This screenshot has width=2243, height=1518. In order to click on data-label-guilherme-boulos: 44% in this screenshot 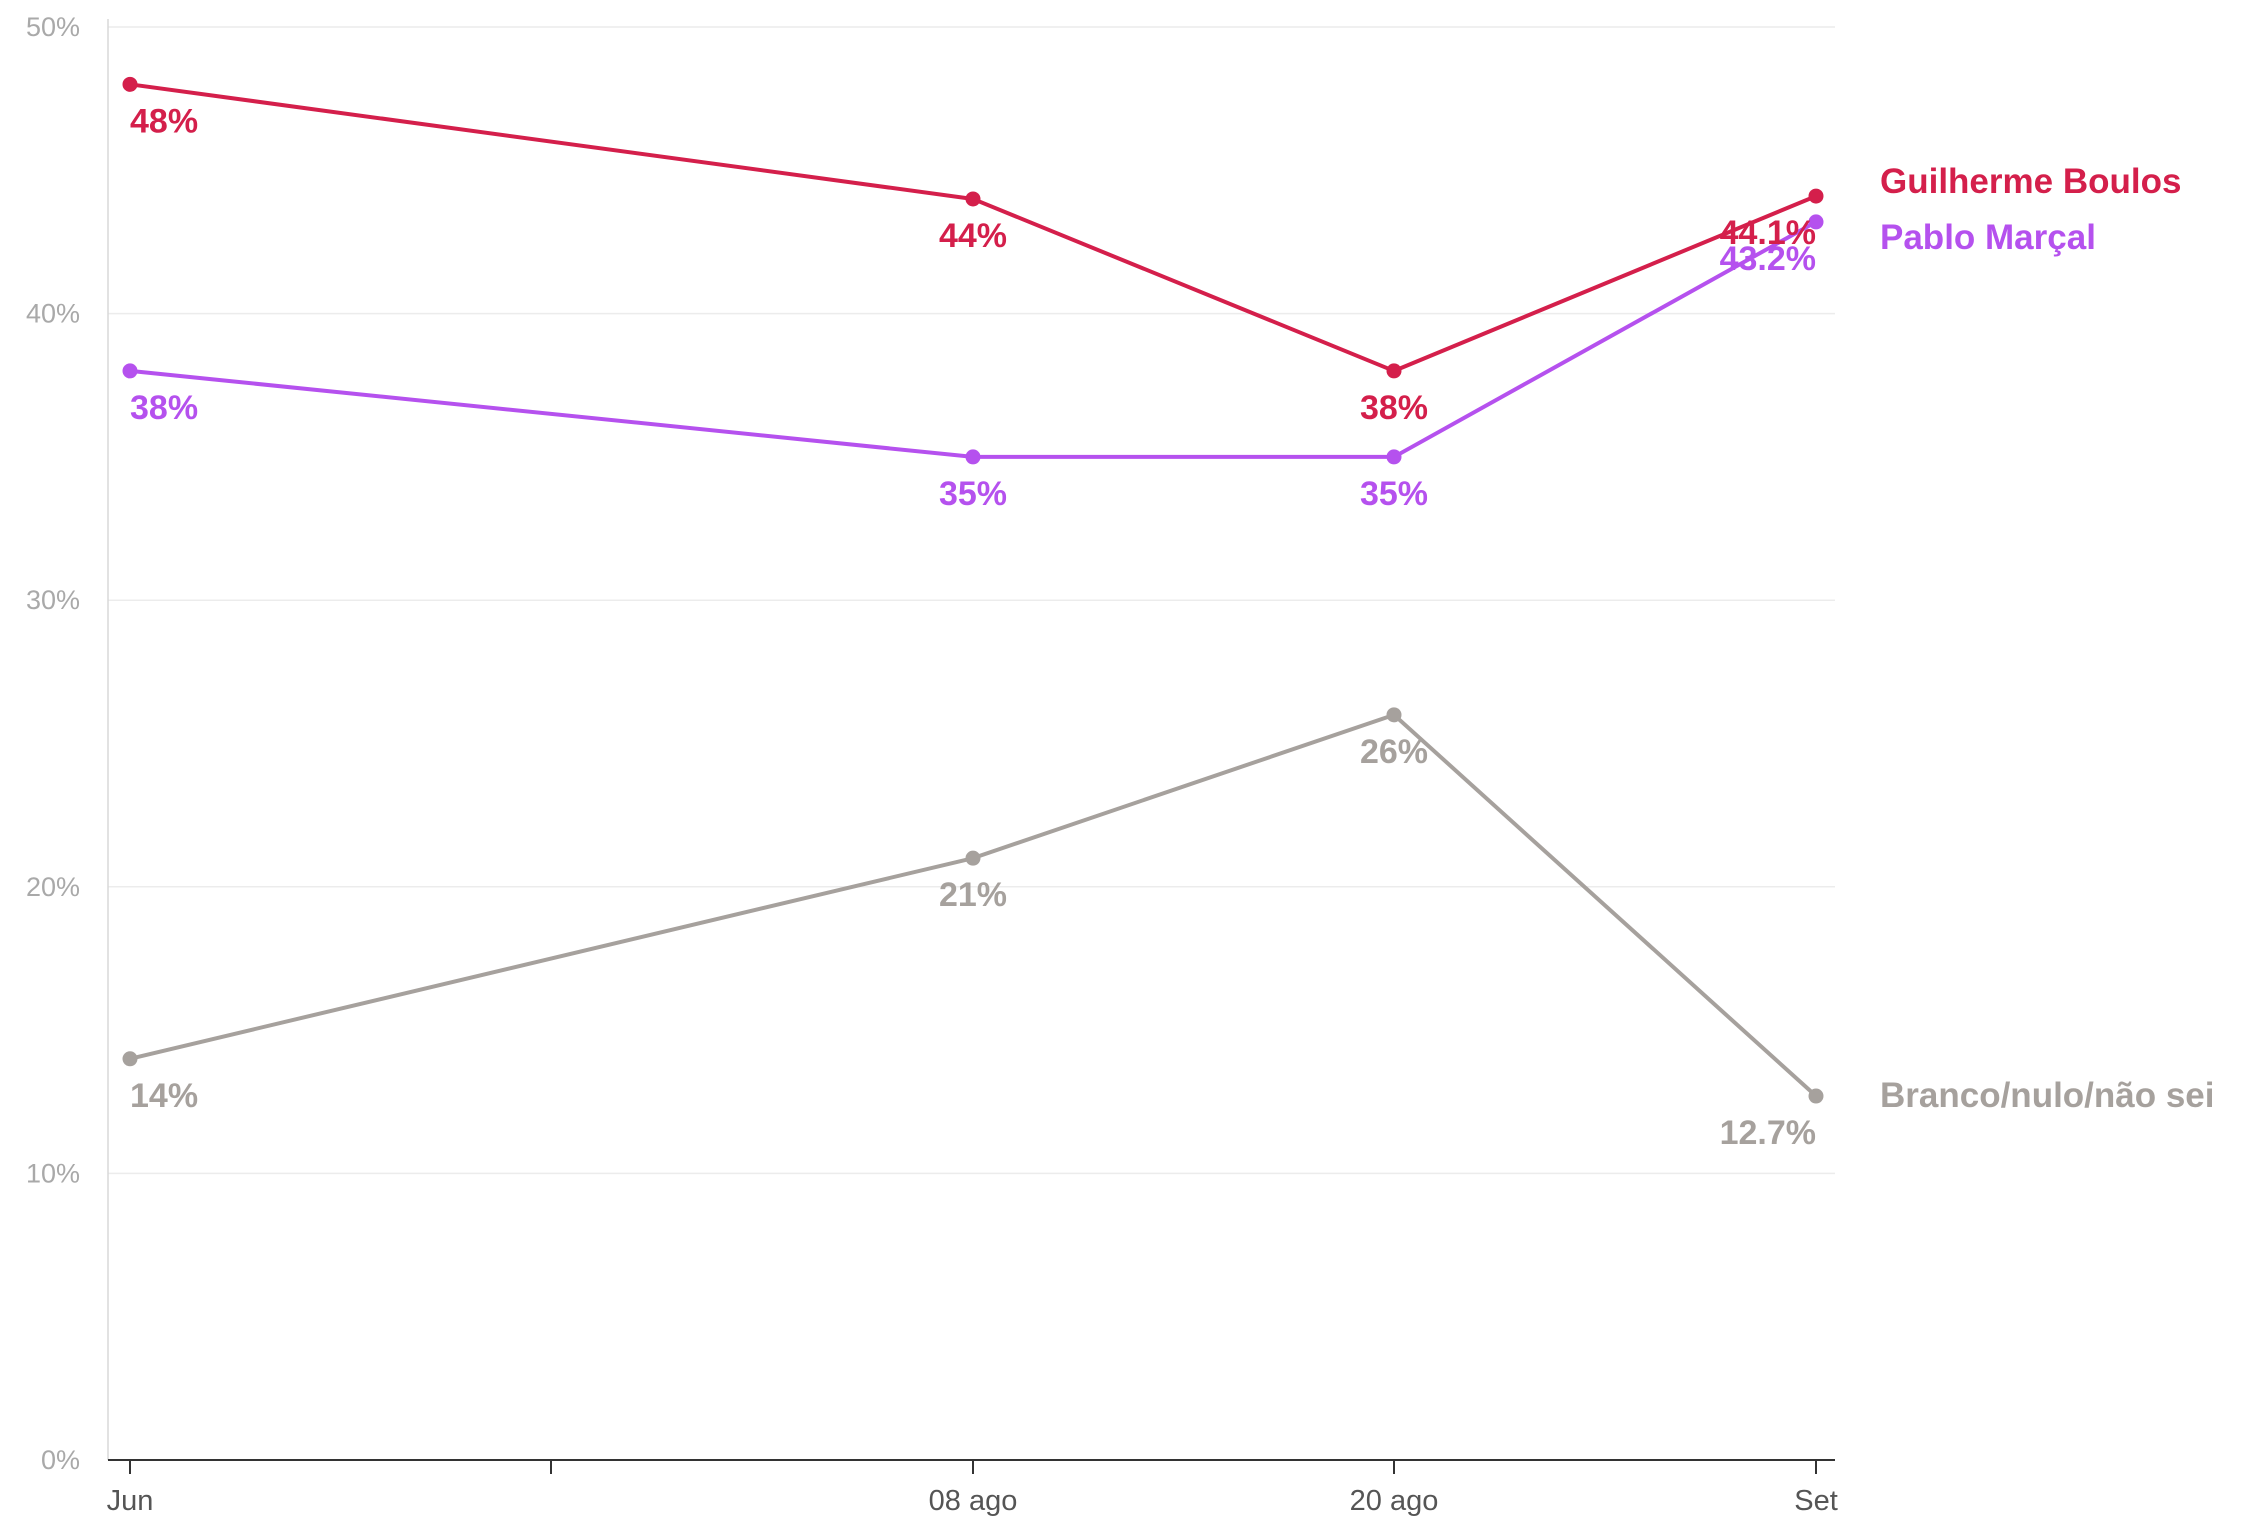, I will do `click(973, 236)`.